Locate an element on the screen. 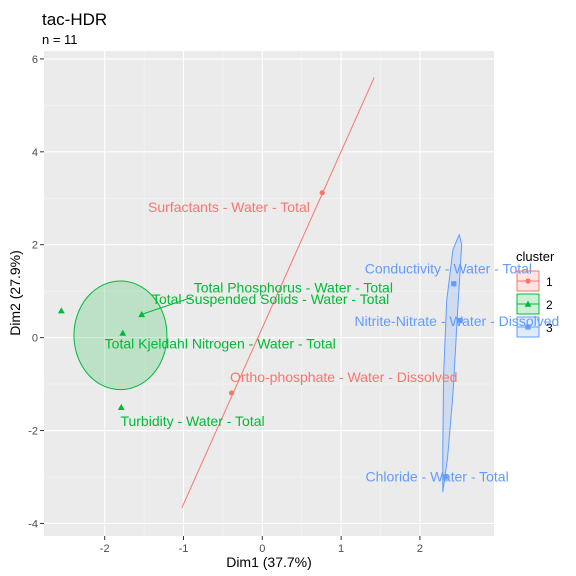 This screenshot has width=576, height=576. label-chloride-water-total: Chloride - Water - Total is located at coordinates (437, 477).